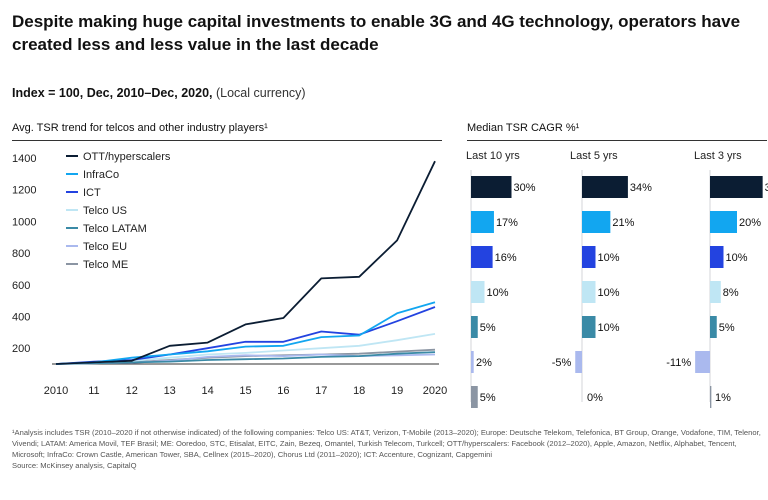 Image resolution: width=768 pixels, height=500 pixels. What do you see at coordinates (484, 363) in the screenshot?
I see `bar-value-label: 2%` at bounding box center [484, 363].